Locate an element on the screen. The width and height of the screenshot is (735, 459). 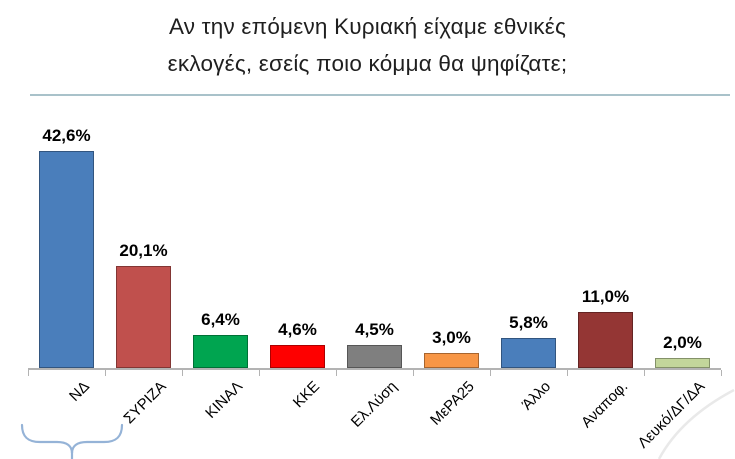
value-label: 6,4% is located at coordinates (220, 319).